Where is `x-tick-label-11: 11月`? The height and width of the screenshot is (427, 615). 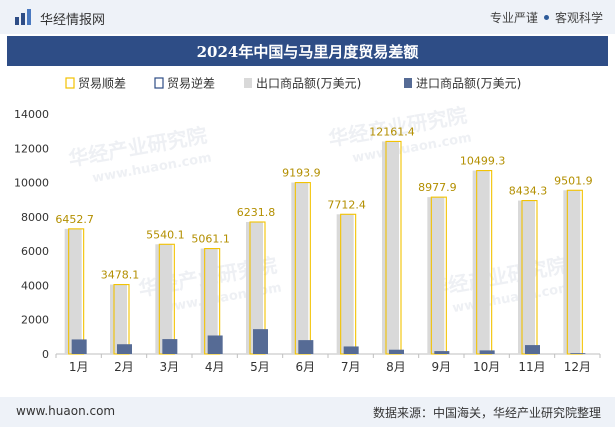
x-tick-label-11: 11月 is located at coordinates (531, 367).